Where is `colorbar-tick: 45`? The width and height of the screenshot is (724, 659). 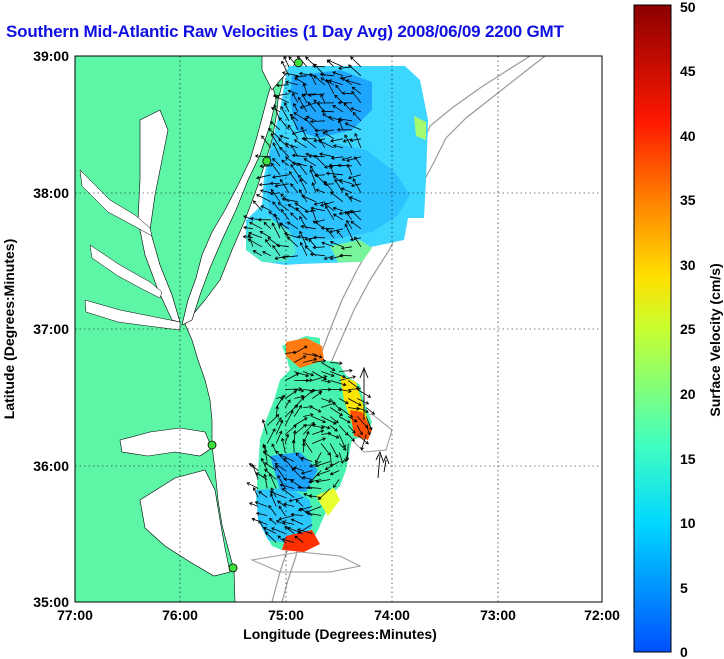 colorbar-tick: 45 is located at coordinates (688, 71).